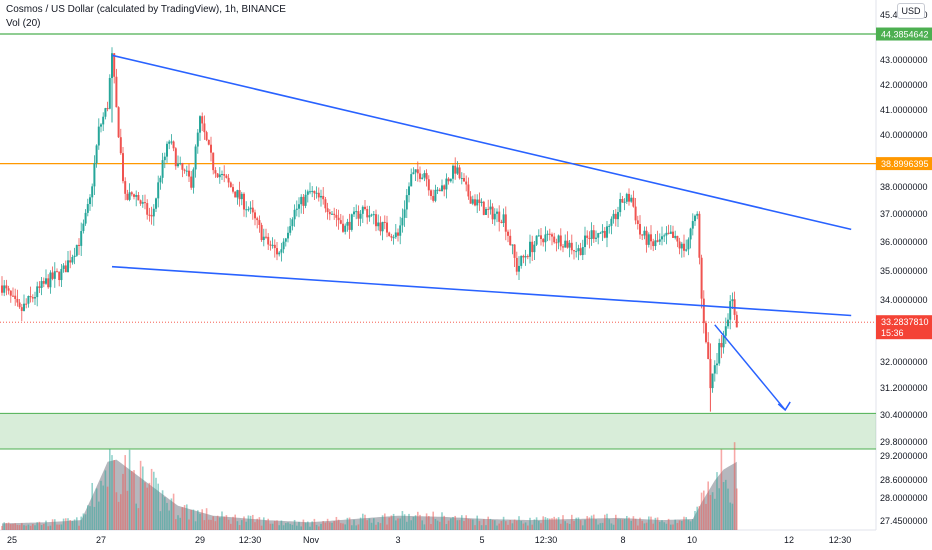 Image resolution: width=932 pixels, height=550 pixels. I want to click on support-zone, so click(438, 431).